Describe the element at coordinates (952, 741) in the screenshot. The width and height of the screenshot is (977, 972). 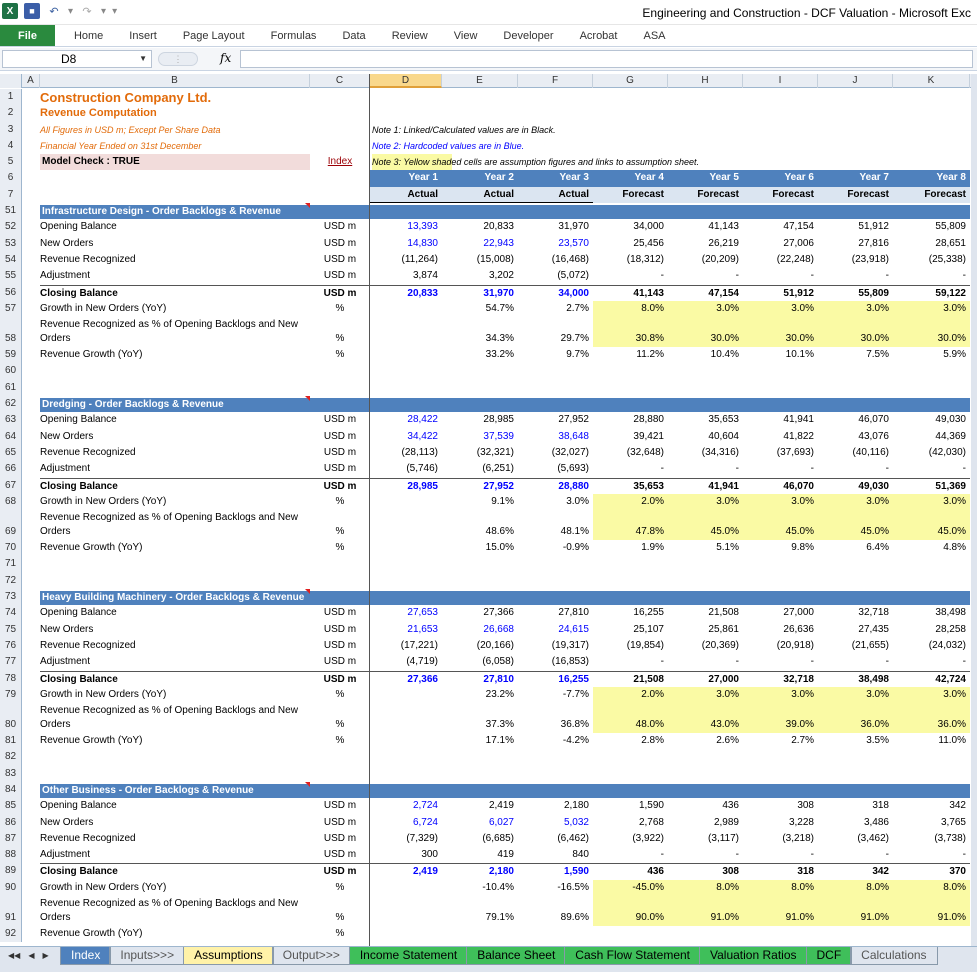
I see `data-cell: 11.0%` at that location.